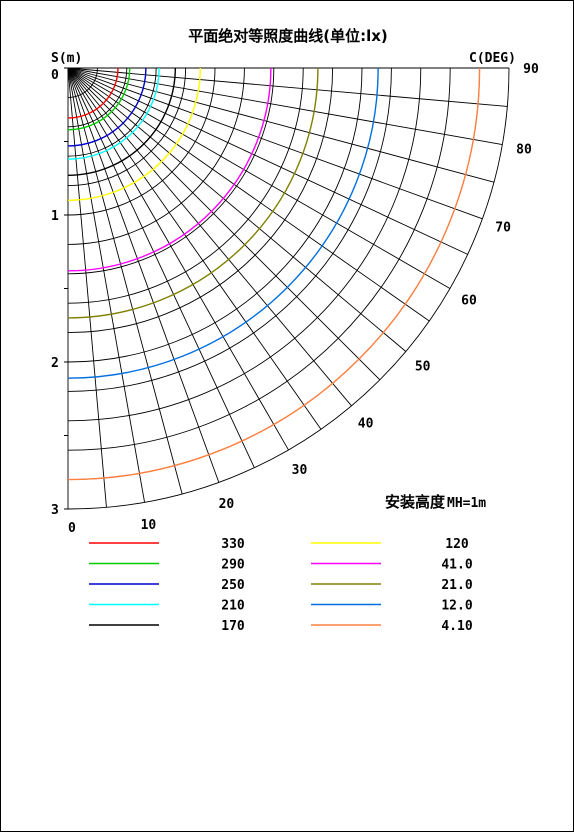 This screenshot has height=833, width=574. I want to click on radial-tick-label: 1, so click(55, 216).